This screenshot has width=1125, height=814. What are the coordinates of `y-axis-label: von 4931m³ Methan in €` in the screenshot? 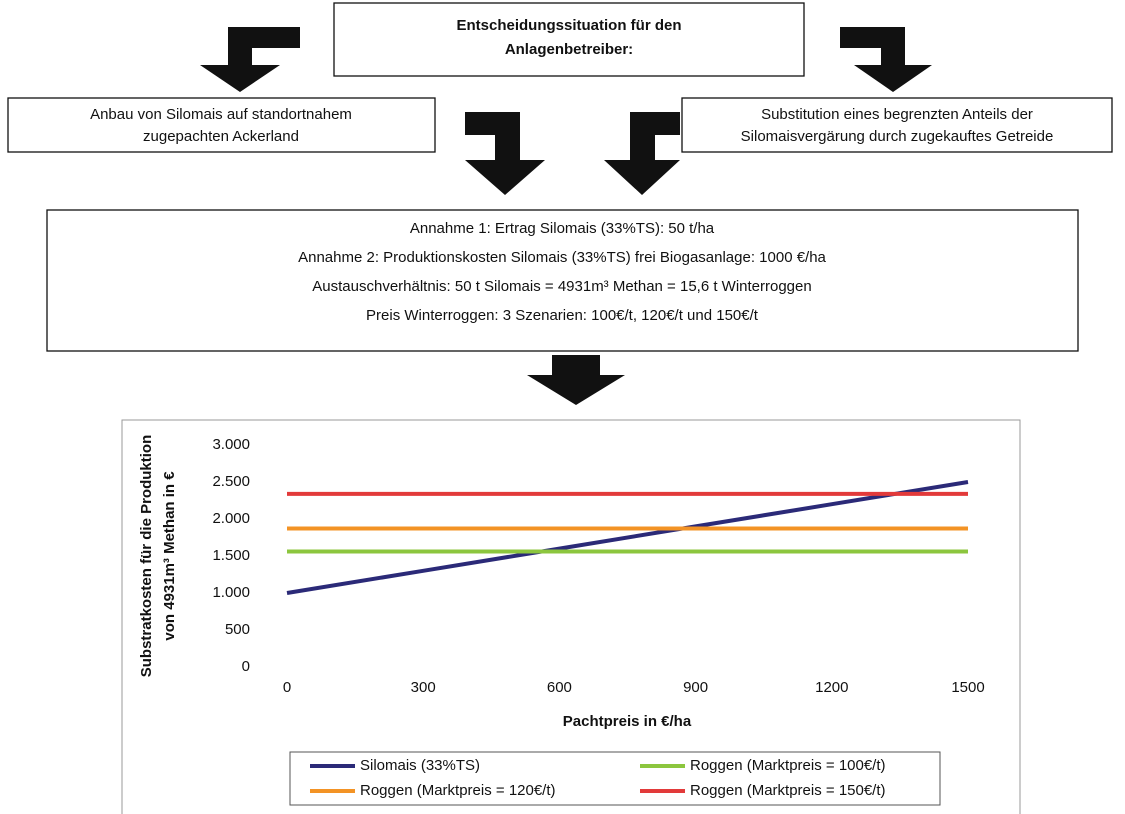 It's located at (169, 556).